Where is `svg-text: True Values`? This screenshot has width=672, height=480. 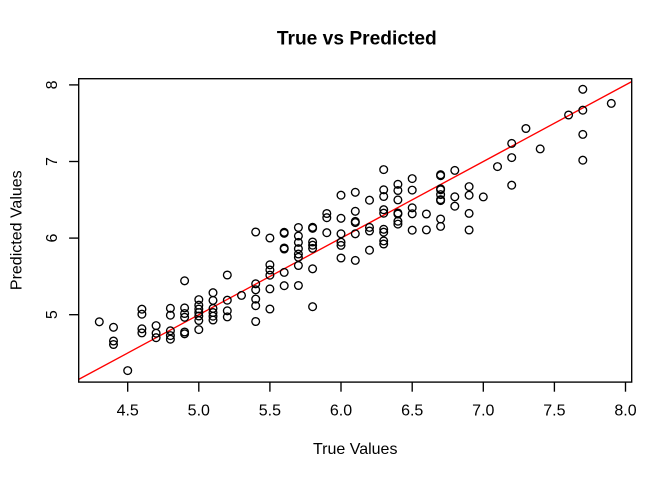 svg-text: True Values is located at coordinates (355, 449).